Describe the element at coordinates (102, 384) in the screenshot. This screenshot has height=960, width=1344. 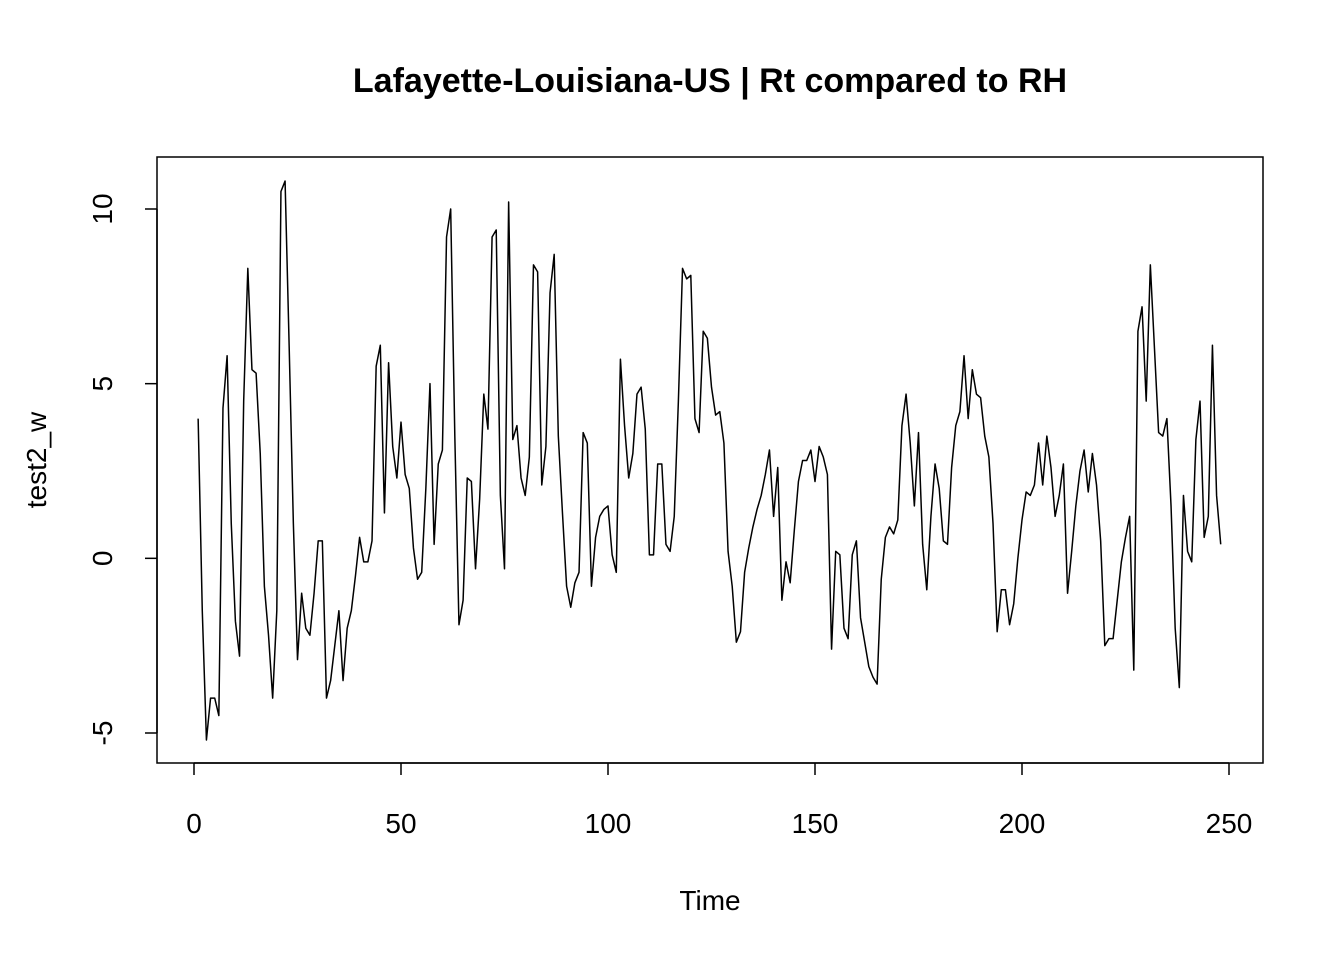
I see `y-tick-label: 5` at that location.